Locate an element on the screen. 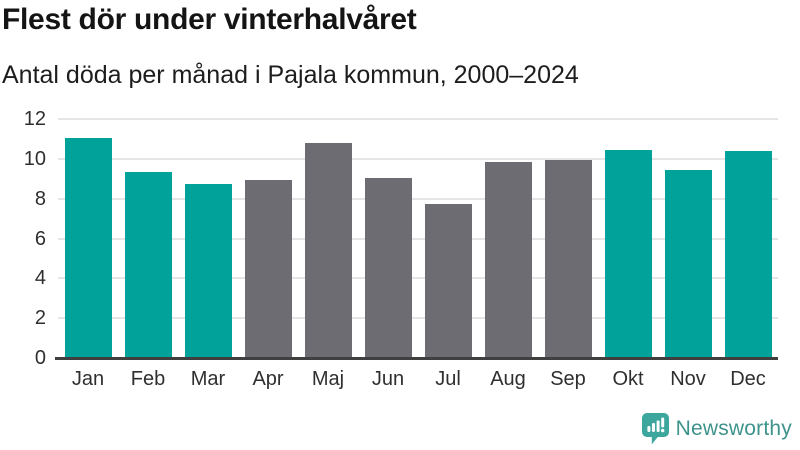 Image resolution: width=800 pixels, height=450 pixels. x-tick-label-aug: Aug is located at coordinates (508, 379).